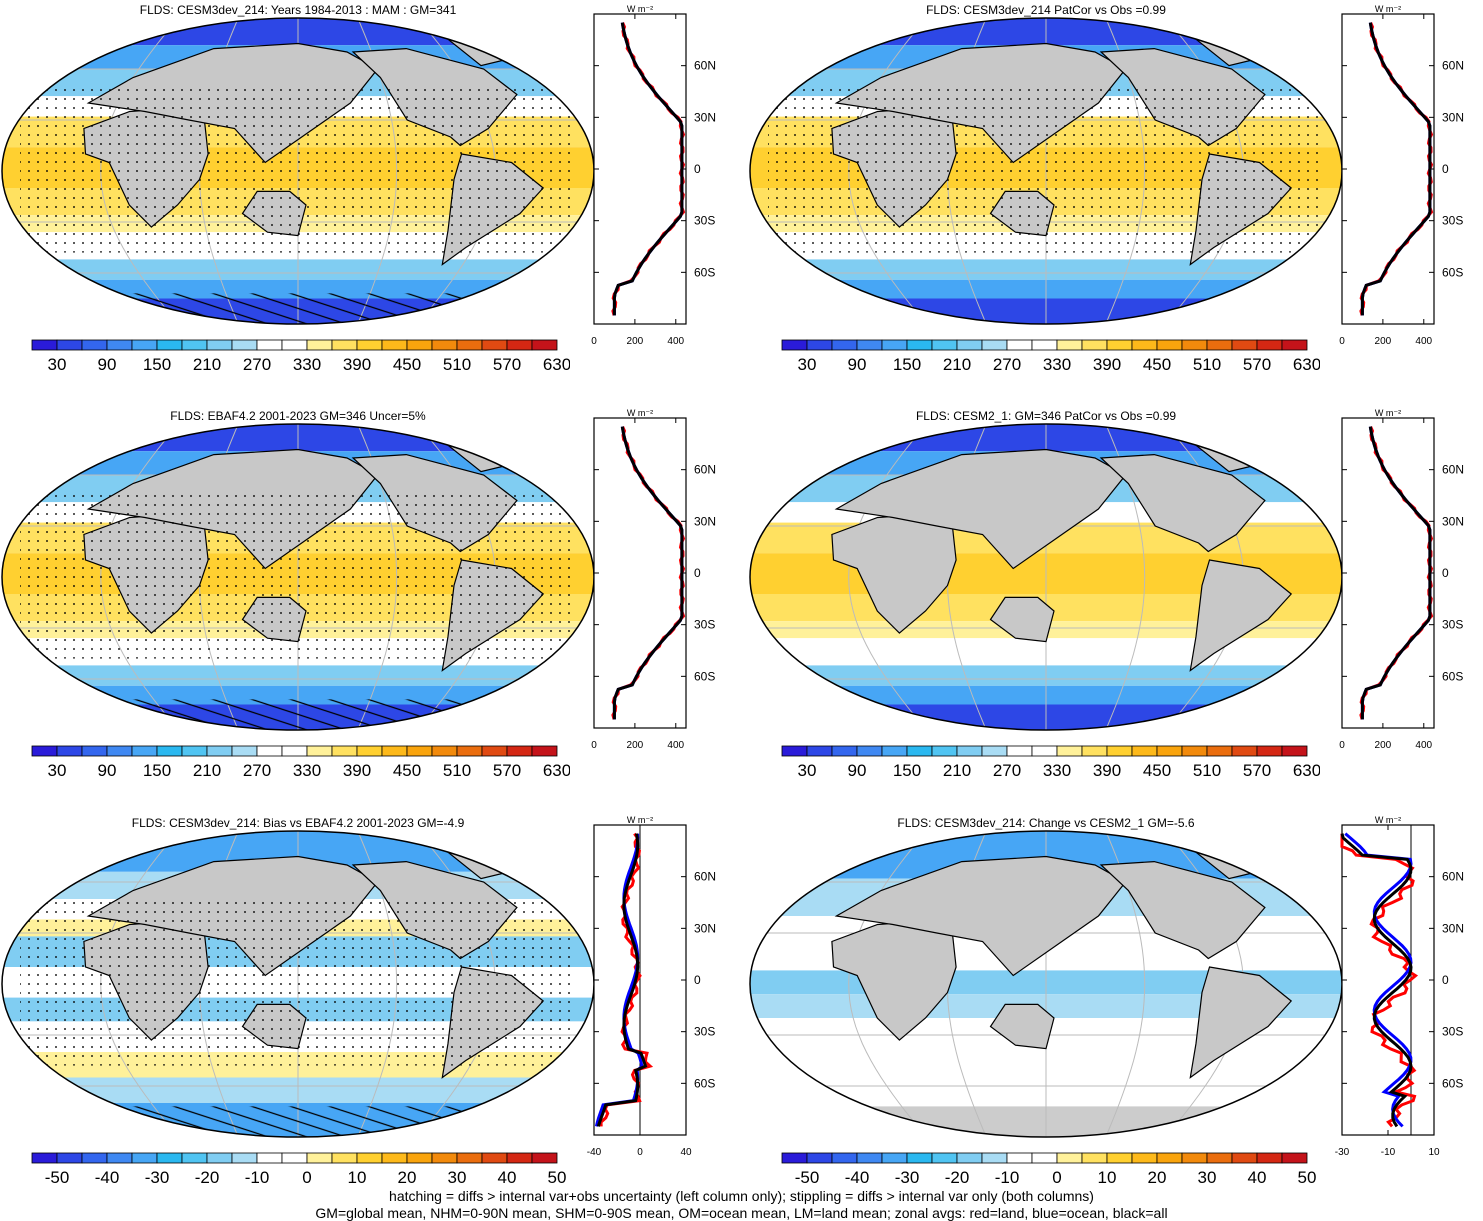  What do you see at coordinates (907, 1177) in the screenshot?
I see `colorbar-label: -30` at bounding box center [907, 1177].